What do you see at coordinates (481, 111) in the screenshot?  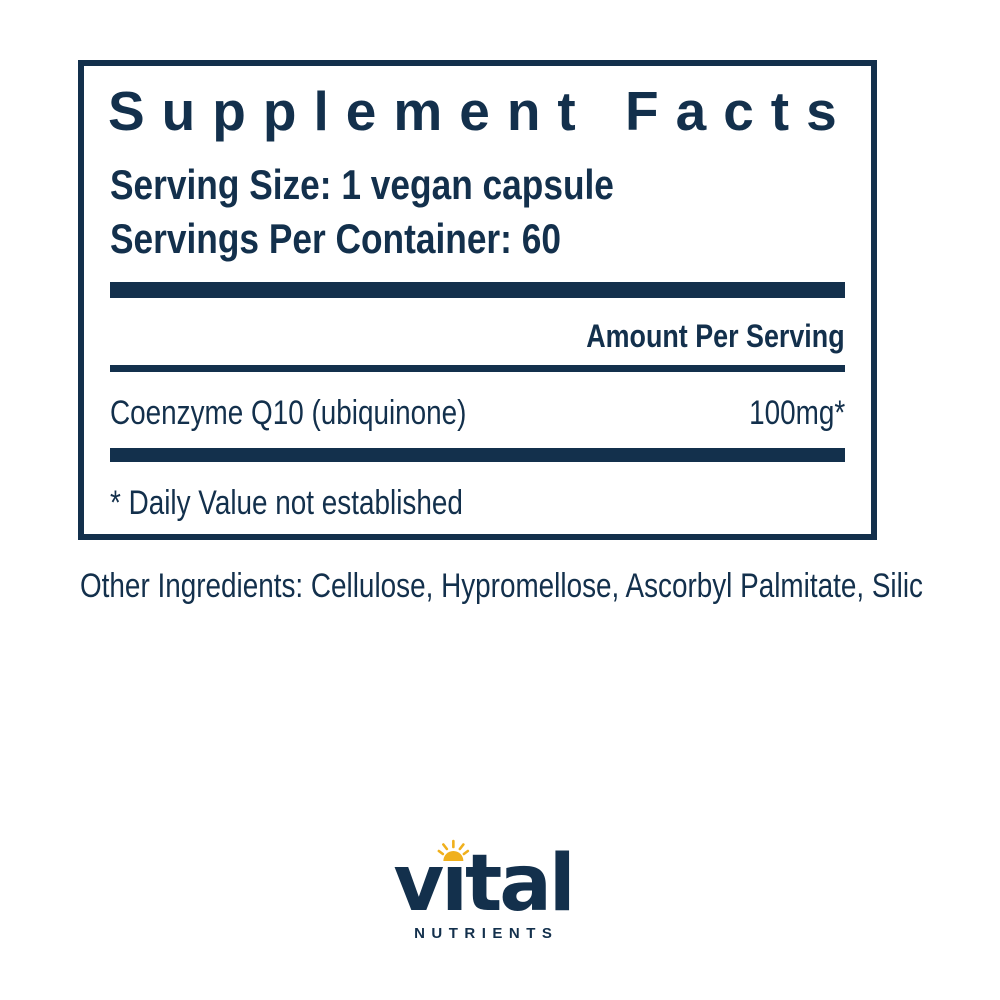 I see `panel-title: Supplement Facts` at bounding box center [481, 111].